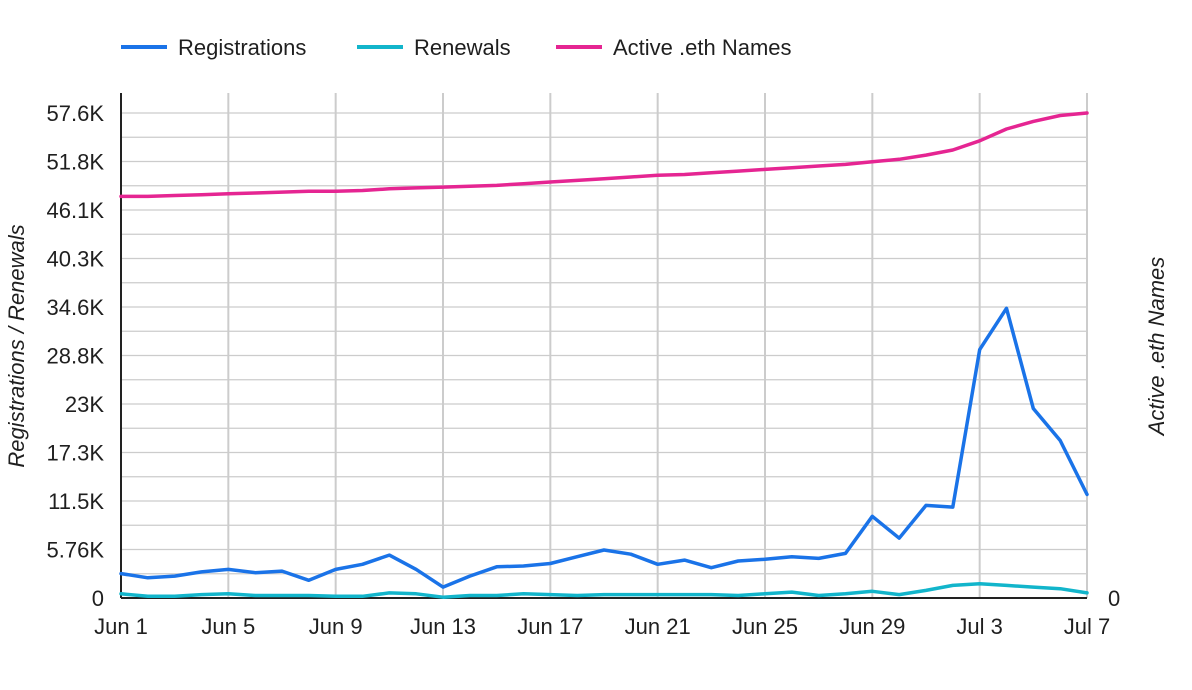 This screenshot has height=690, width=1192. Describe the element at coordinates (604, 155) in the screenshot. I see `series-line-active-eth-names` at that location.